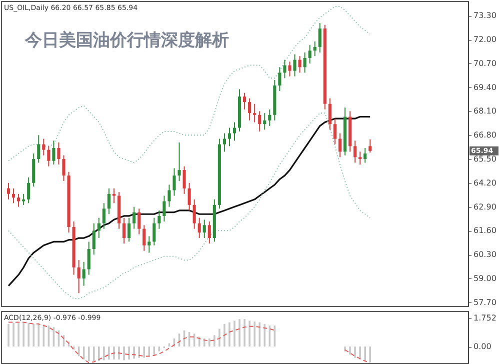 The image size is (499, 364). Describe the element at coordinates (485, 159) in the screenshot. I see `y-tick-label: 65.50` at that location.